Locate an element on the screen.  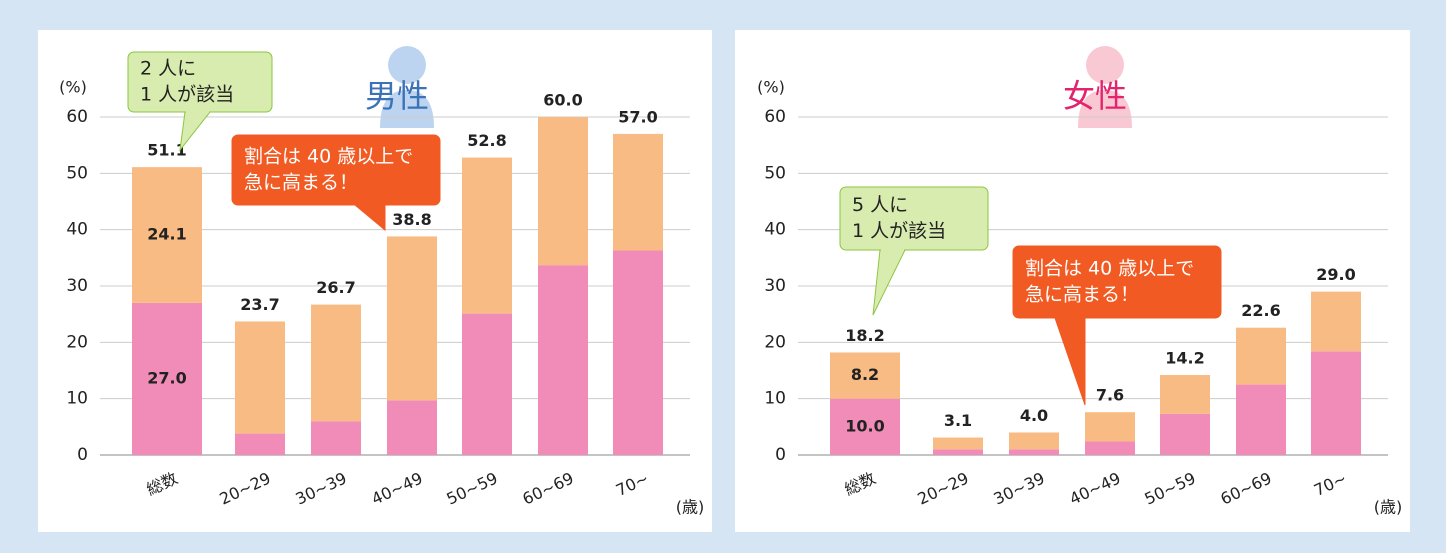
total-label: 23.7 is located at coordinates (259, 304).